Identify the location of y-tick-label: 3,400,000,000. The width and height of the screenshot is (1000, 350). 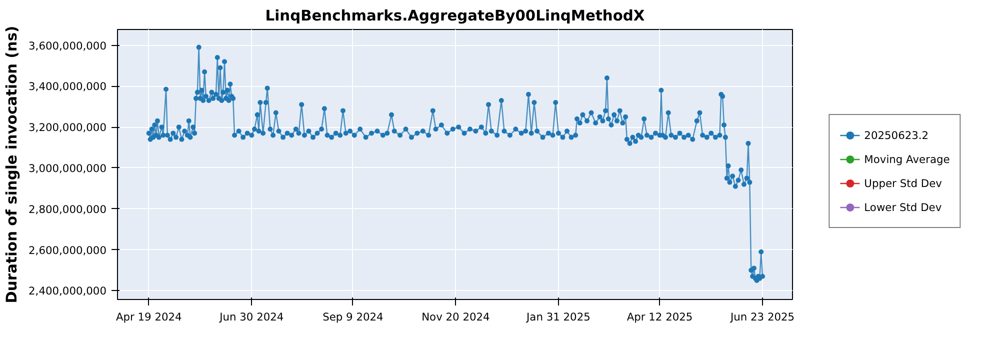
(67, 87).